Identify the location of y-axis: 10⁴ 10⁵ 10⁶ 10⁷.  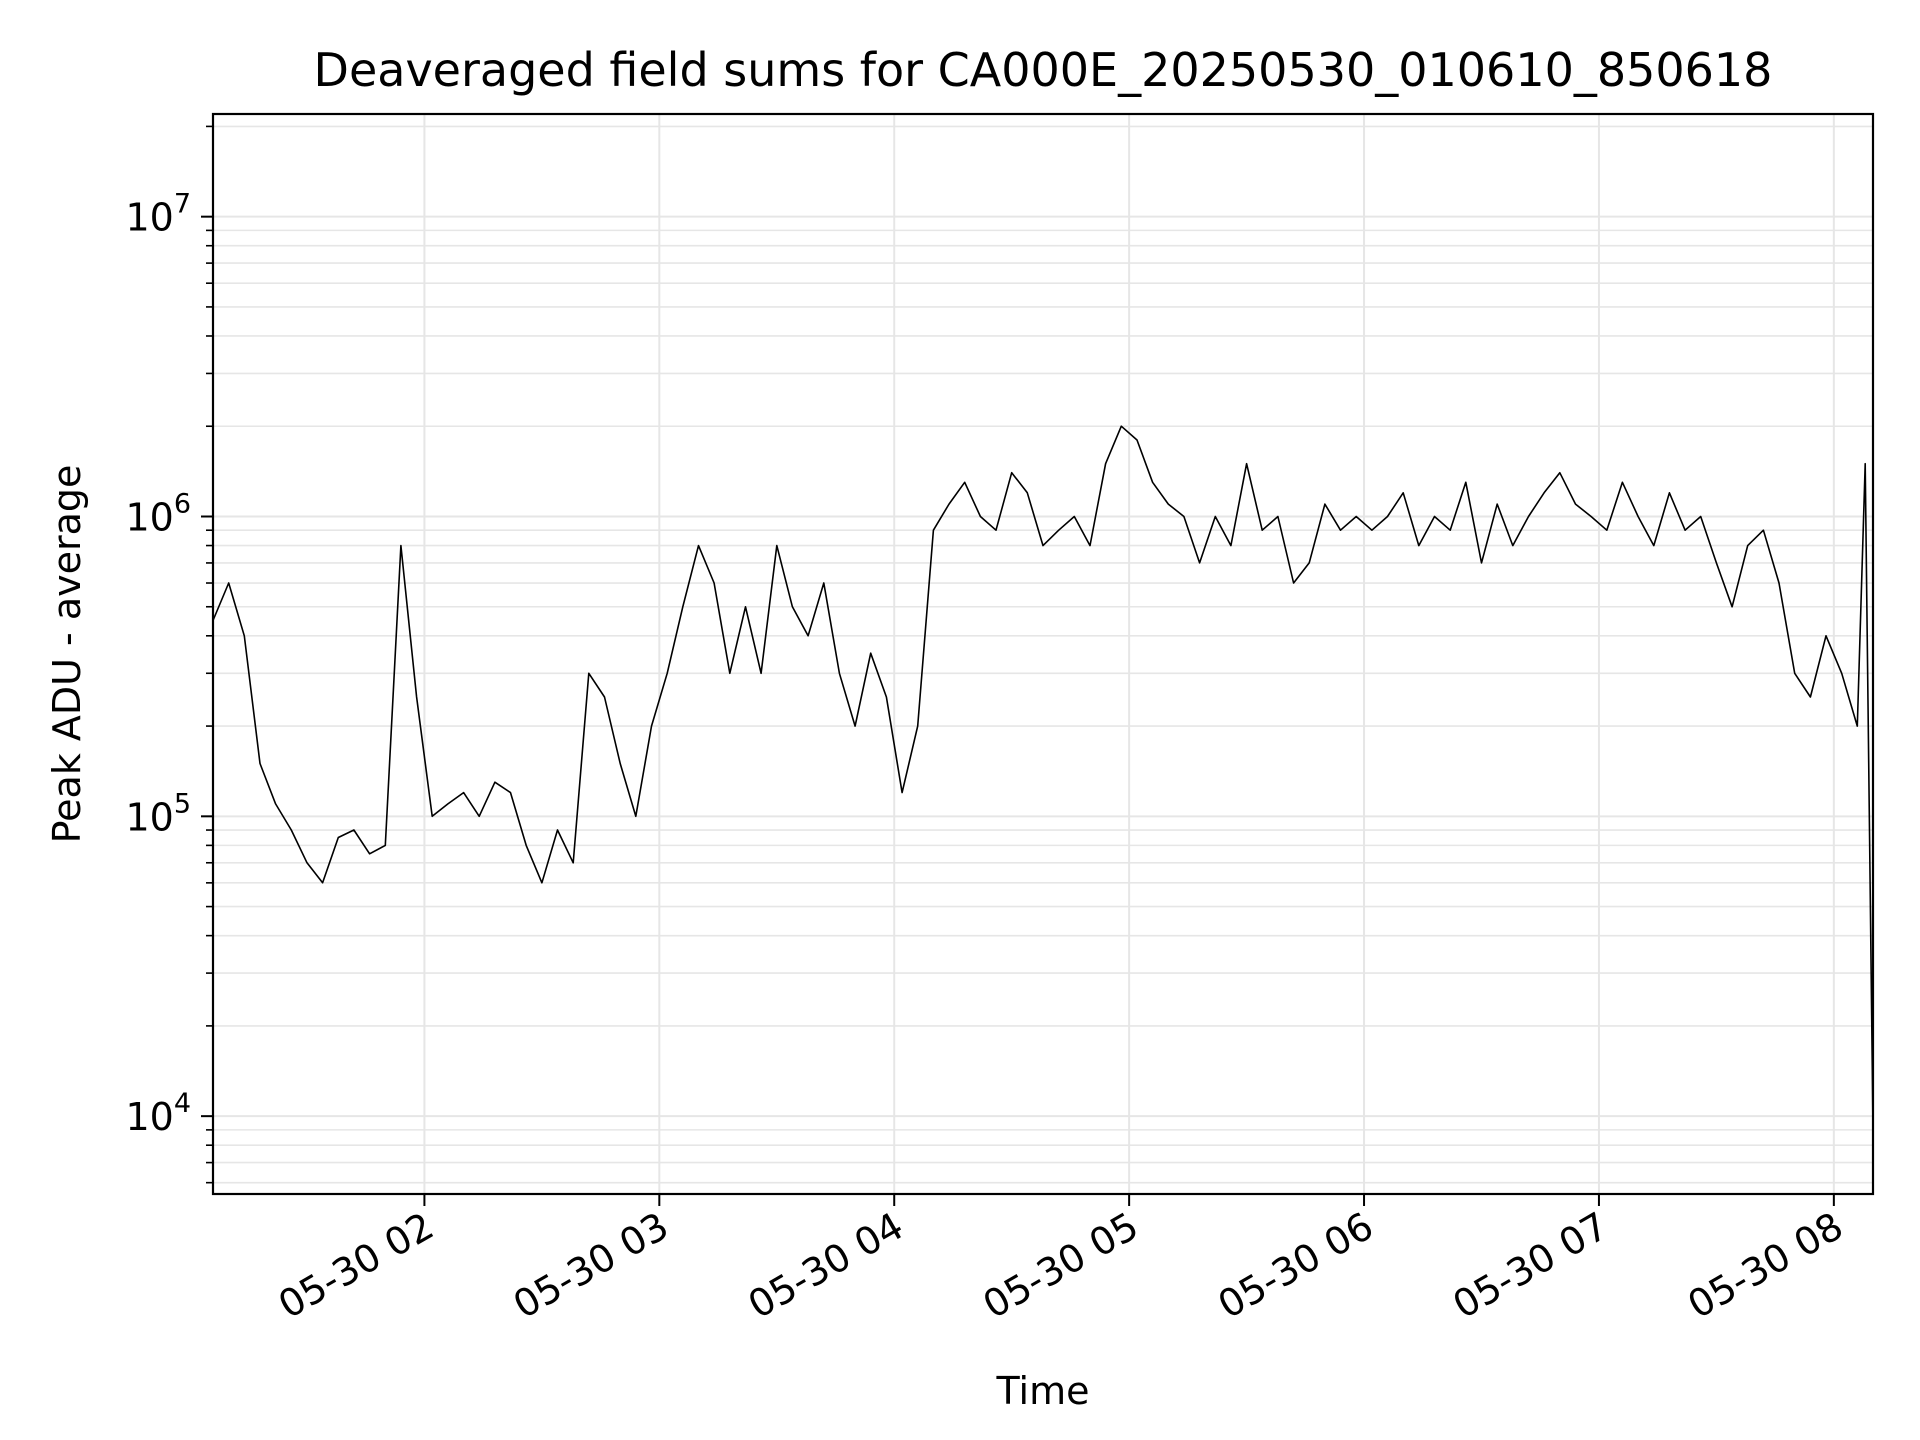
(169, 654).